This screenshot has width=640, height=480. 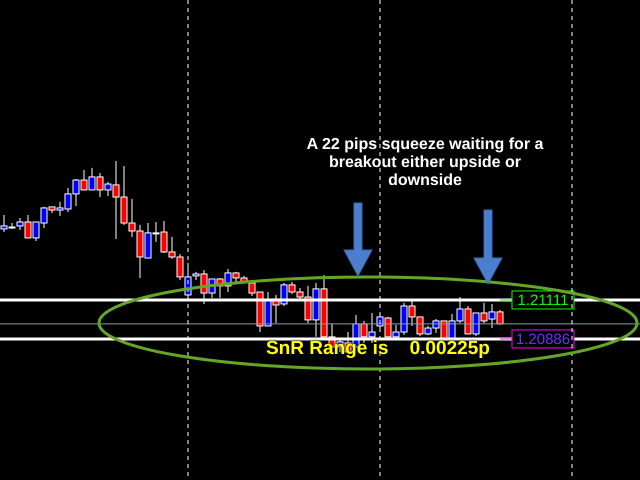 What do you see at coordinates (425, 163) in the screenshot?
I see `annotation: A 22 pips squeeze waiting for a breakout either upside or downside` at bounding box center [425, 163].